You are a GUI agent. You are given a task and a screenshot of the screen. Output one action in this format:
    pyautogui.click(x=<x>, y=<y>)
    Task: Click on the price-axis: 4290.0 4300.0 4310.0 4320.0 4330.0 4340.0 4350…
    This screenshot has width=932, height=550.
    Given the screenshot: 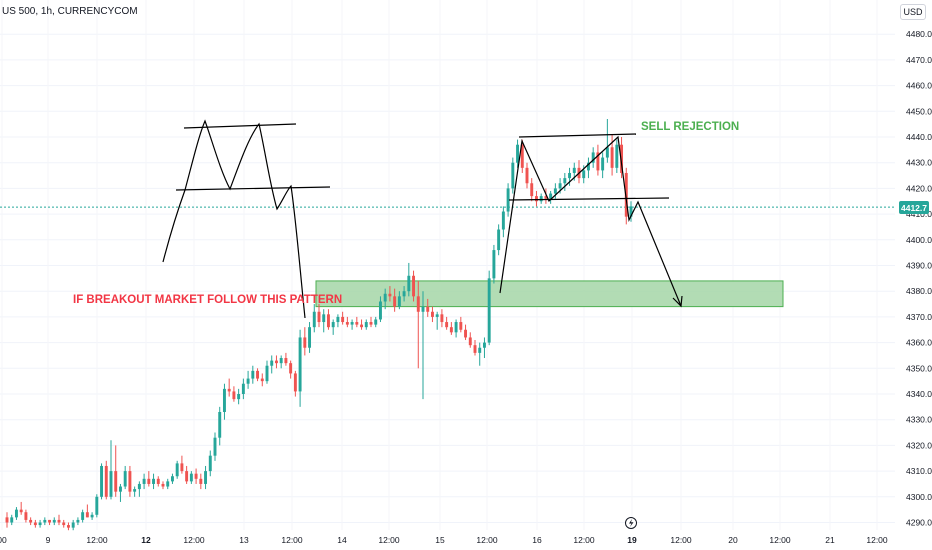 What is the action you would take?
    pyautogui.click(x=919, y=278)
    